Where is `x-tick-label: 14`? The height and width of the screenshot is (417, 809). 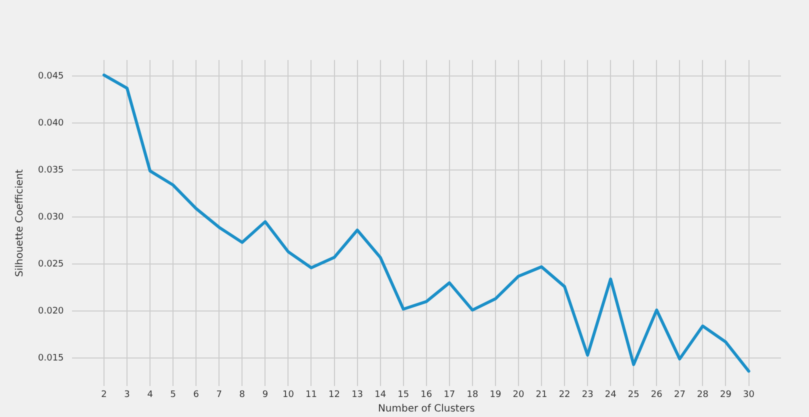
x-tick-label: 14 is located at coordinates (380, 395).